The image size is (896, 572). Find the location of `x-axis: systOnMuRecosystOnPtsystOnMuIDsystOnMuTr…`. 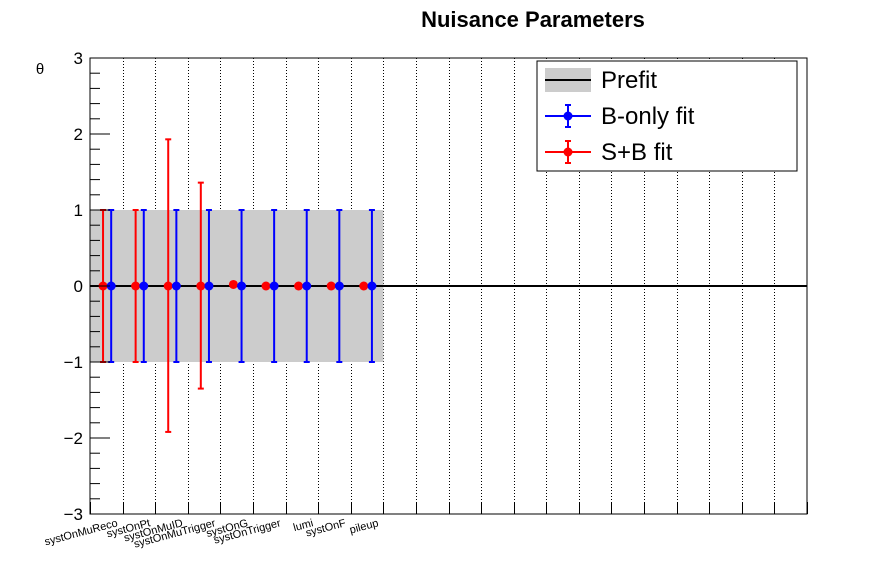

x-axis: systOnMuRecosystOnPtsystOnMuIDsystOnMuTr… is located at coordinates (425, 526).